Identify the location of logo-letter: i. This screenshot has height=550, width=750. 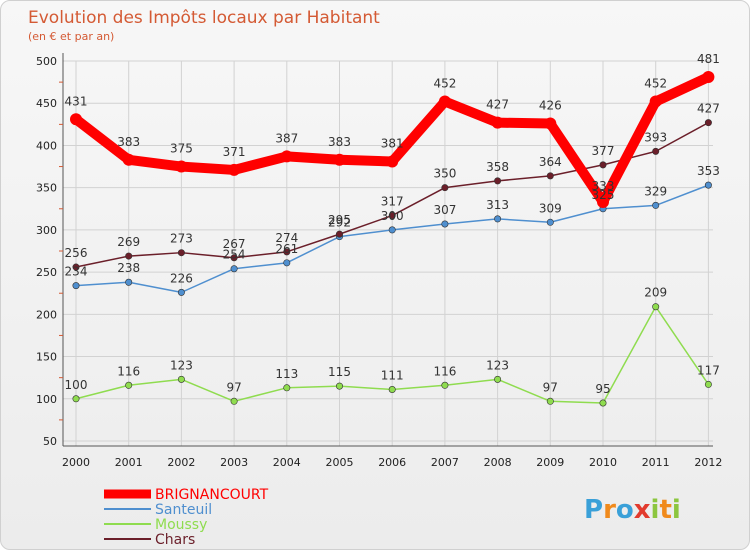
(676, 510).